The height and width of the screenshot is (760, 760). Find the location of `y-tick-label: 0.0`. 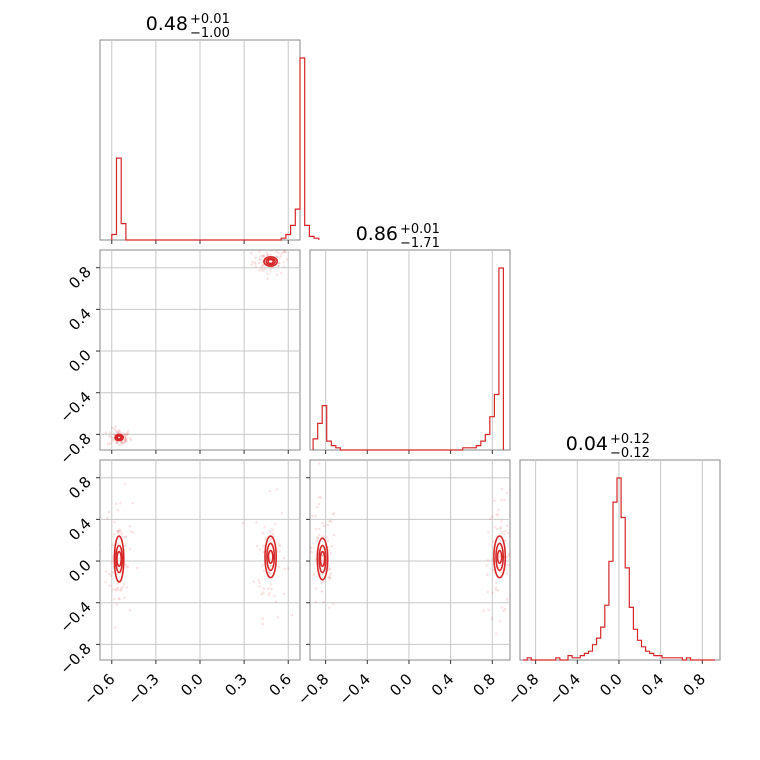

y-tick-label: 0.0 is located at coordinates (80, 361).